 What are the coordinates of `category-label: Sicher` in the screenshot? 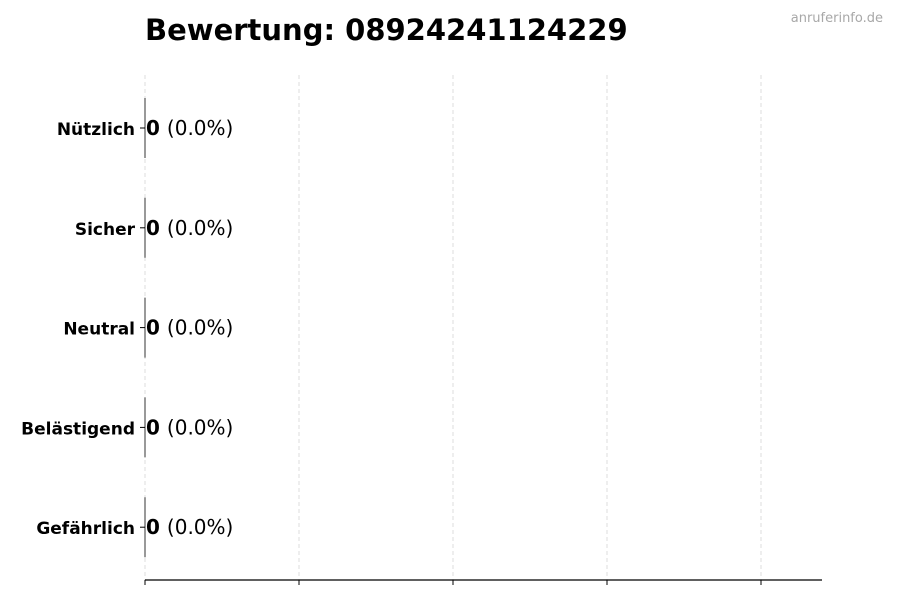 It's located at (105, 230).